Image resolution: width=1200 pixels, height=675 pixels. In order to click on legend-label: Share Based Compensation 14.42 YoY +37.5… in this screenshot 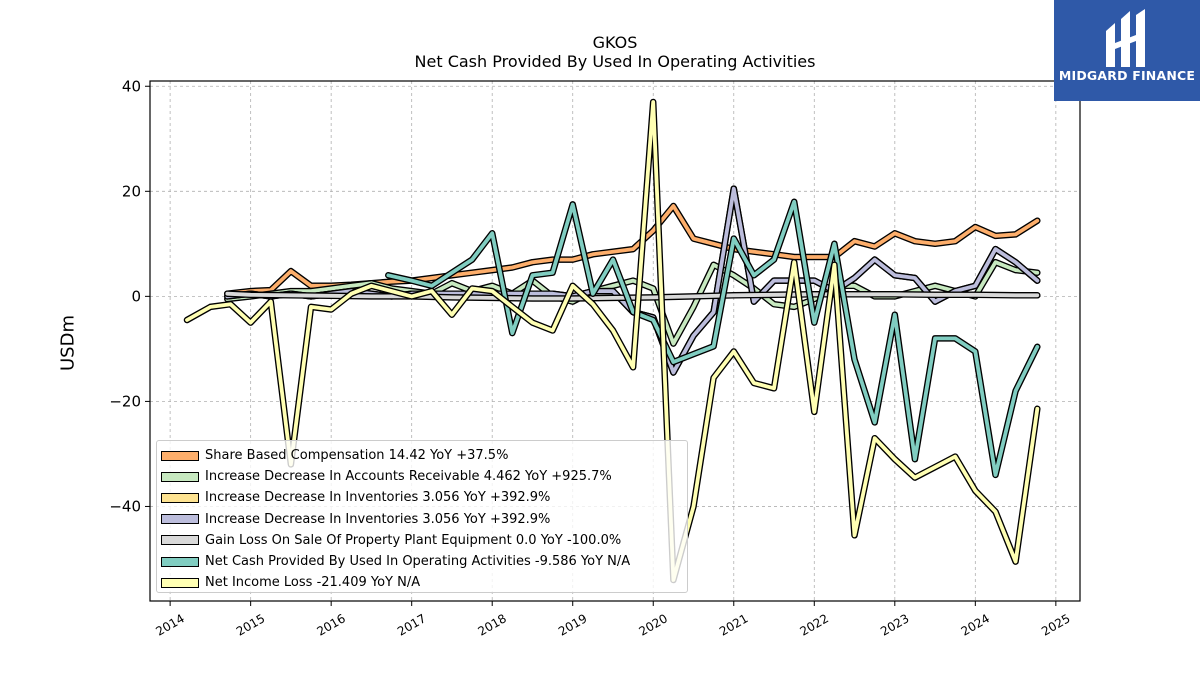, I will do `click(357, 456)`.